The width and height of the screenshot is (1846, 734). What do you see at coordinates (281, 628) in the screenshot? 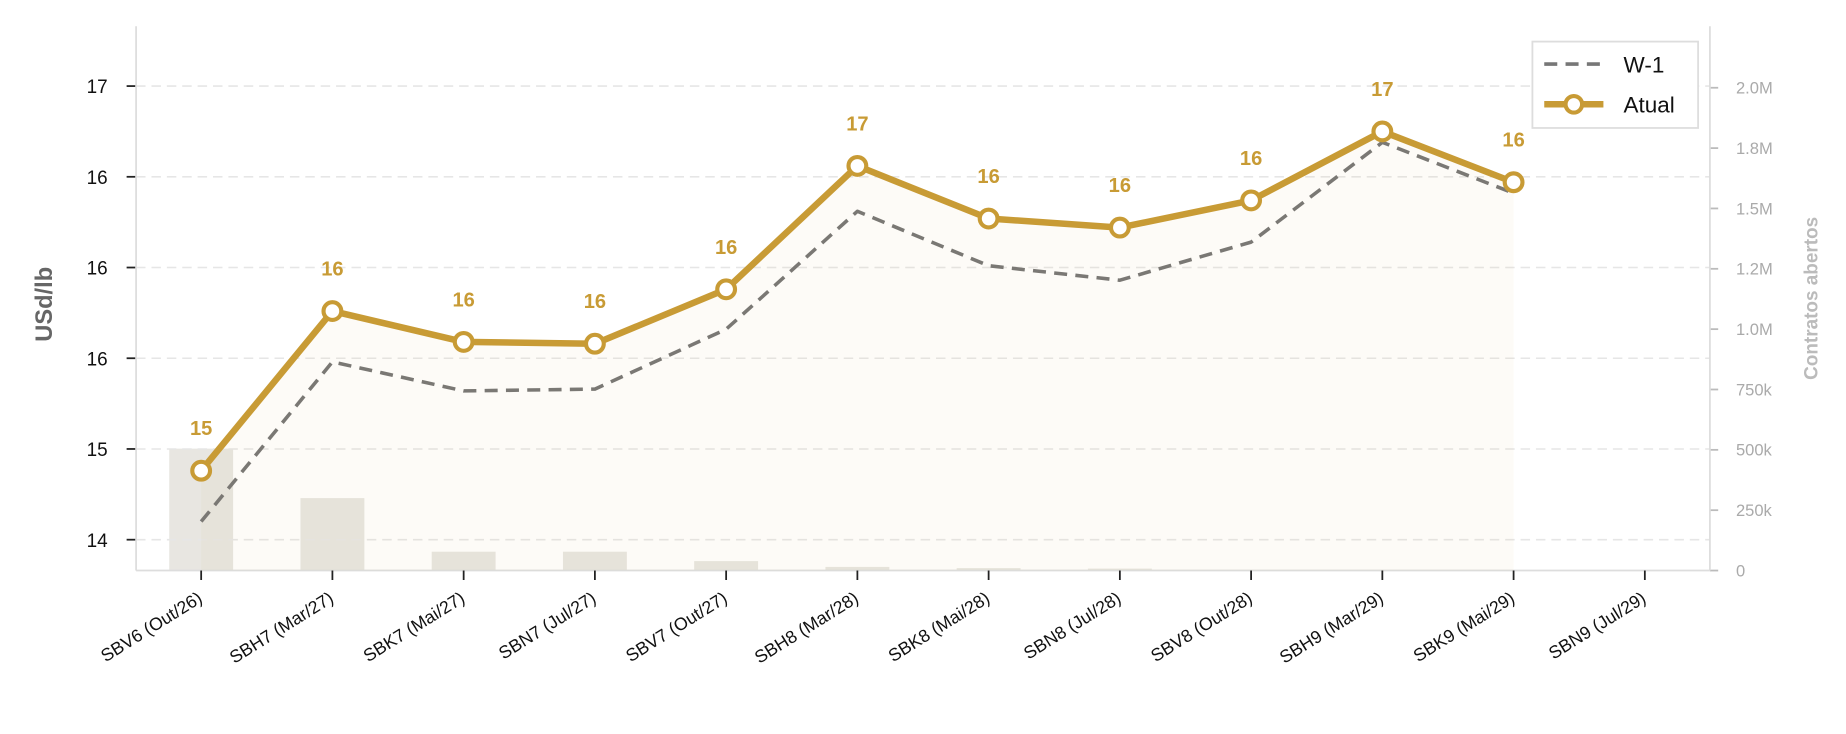
I see `x-tick-label: SBH7 (Mar/27)` at bounding box center [281, 628].